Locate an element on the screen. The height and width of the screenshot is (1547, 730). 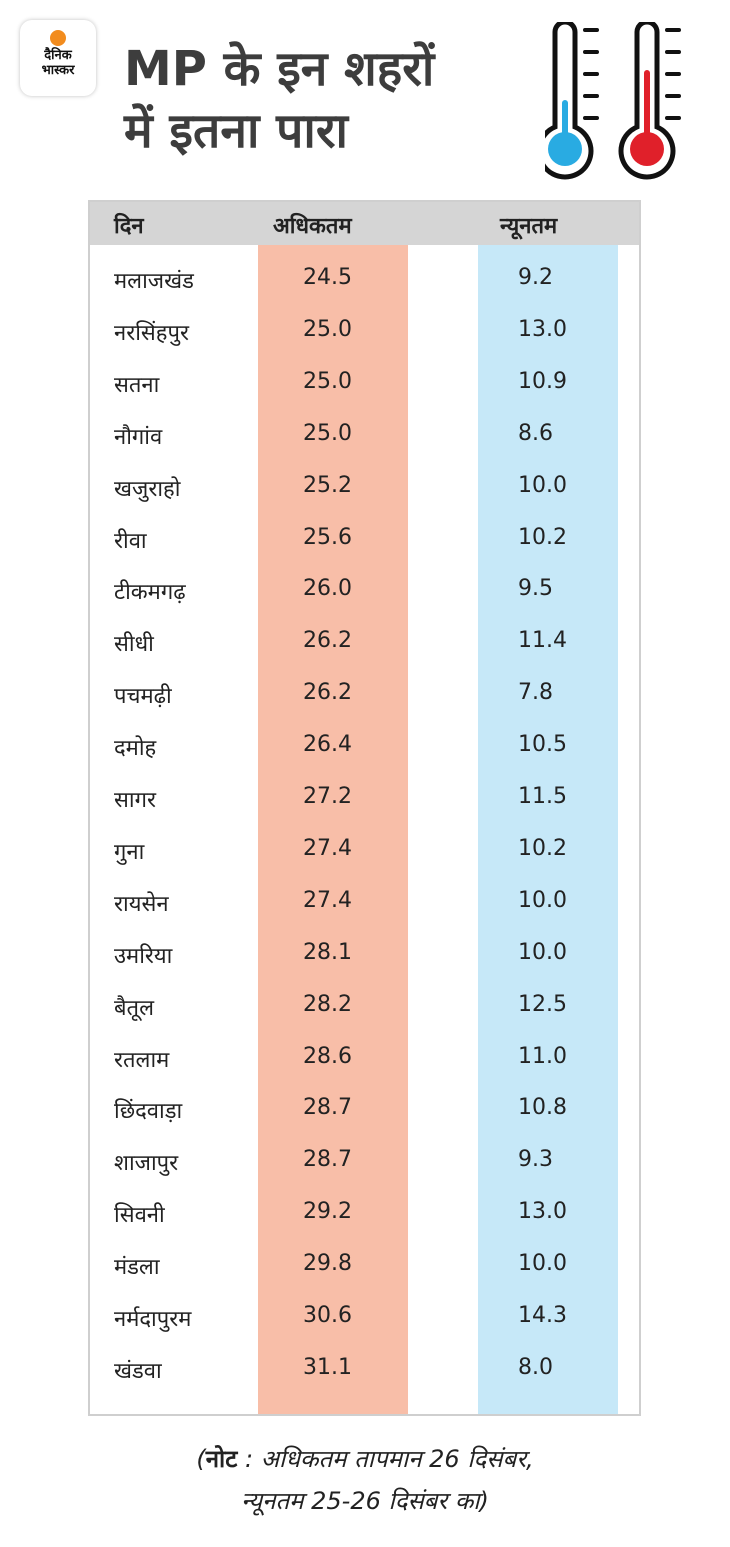
table-row: शाजापुर 28.7 9.3 is located at coordinates (364, 1160).